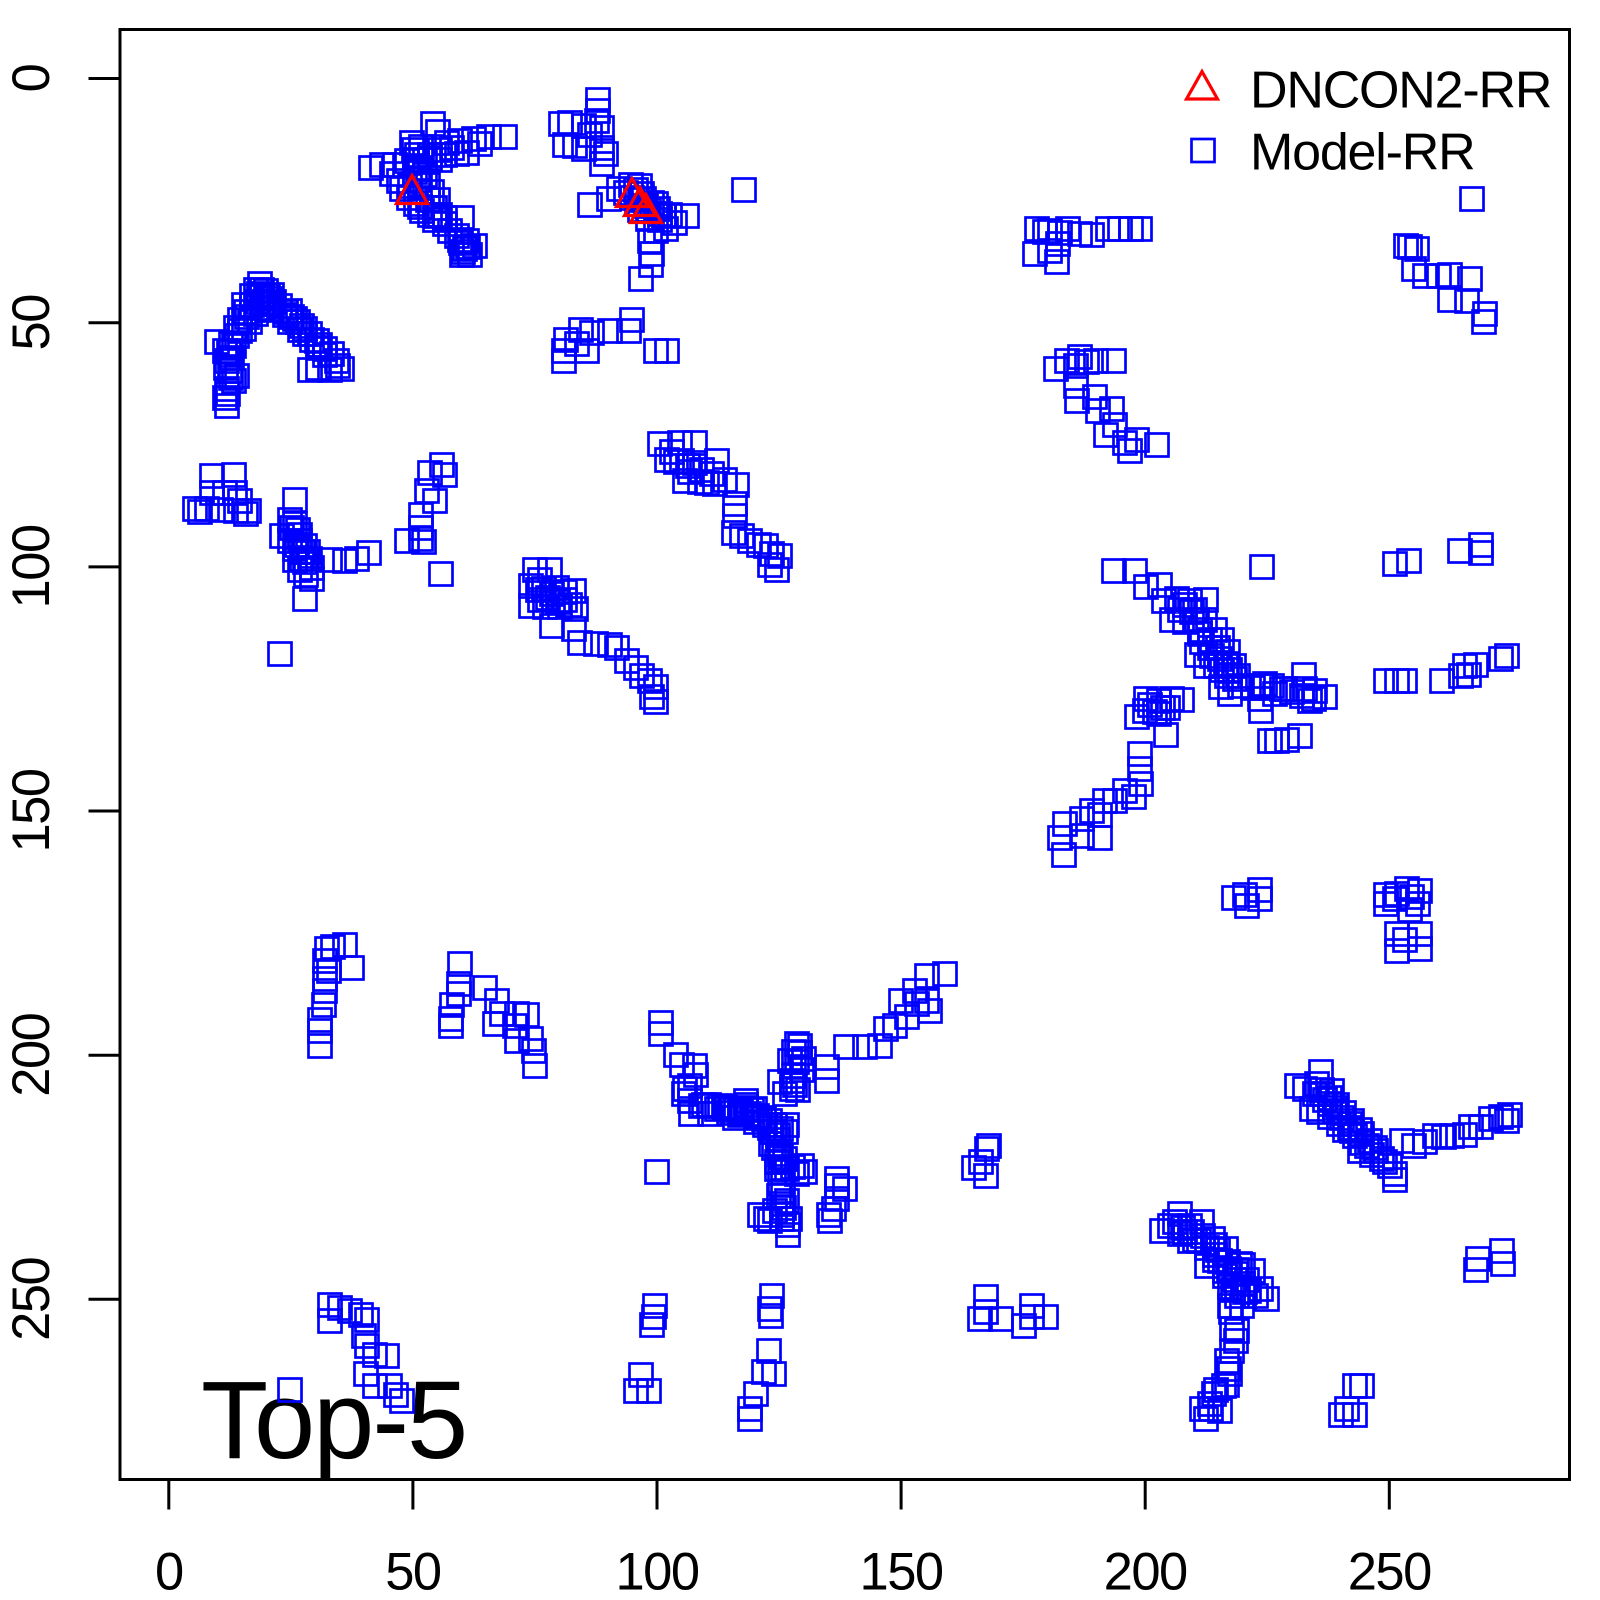  Describe the element at coordinates (333, 1420) in the screenshot. I see `svg-text: Top-5` at that location.